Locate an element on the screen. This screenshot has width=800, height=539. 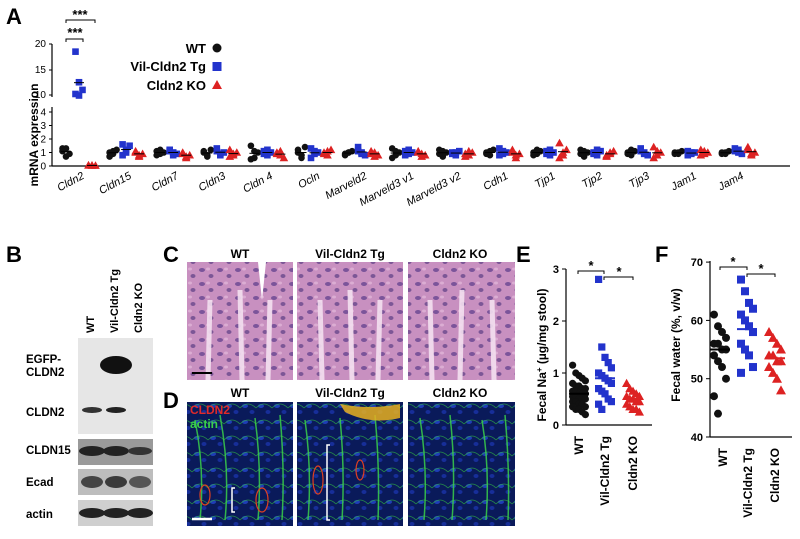
panel-a-sig-2: *** is located at coordinates (75, 32).